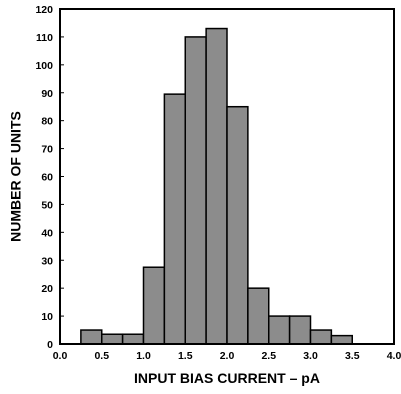 This screenshot has height=394, width=401. Describe the element at coordinates (352, 356) in the screenshot. I see `x-tick-label: 3.5` at that location.